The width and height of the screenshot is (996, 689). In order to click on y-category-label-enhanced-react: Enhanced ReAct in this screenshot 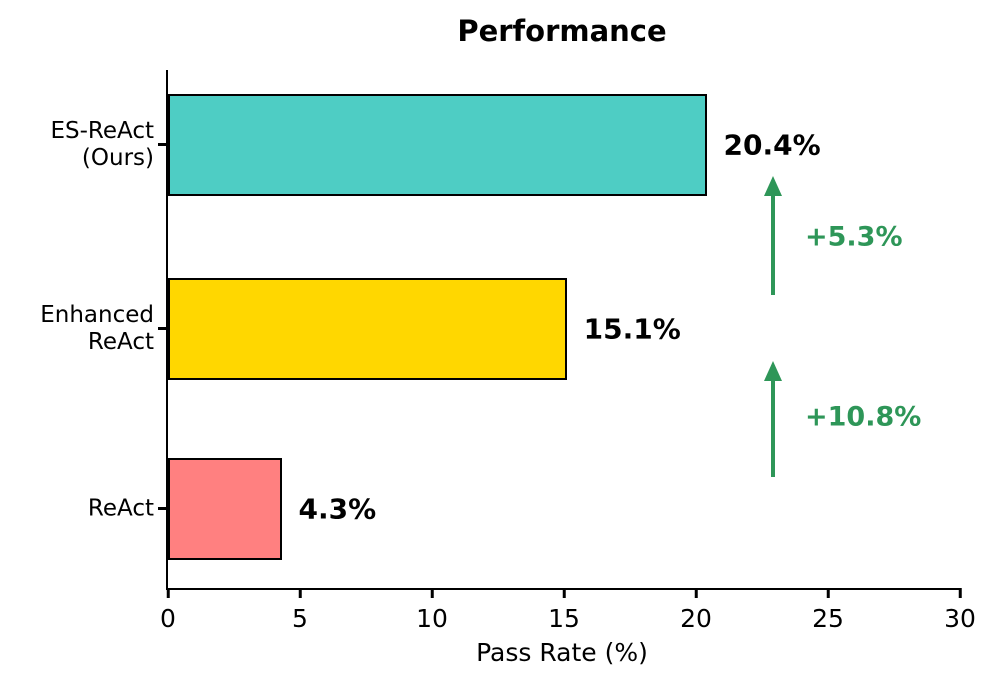, I will do `click(79, 328)`.